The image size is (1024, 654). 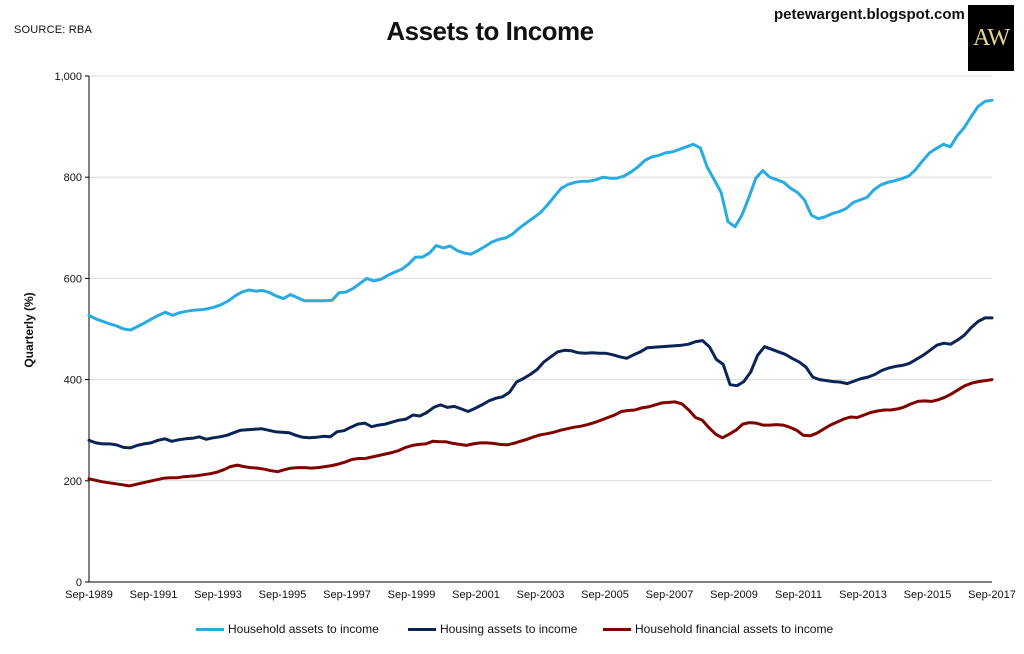 I want to click on legend-item-housing: Housing assets to income, so click(x=492, y=629).